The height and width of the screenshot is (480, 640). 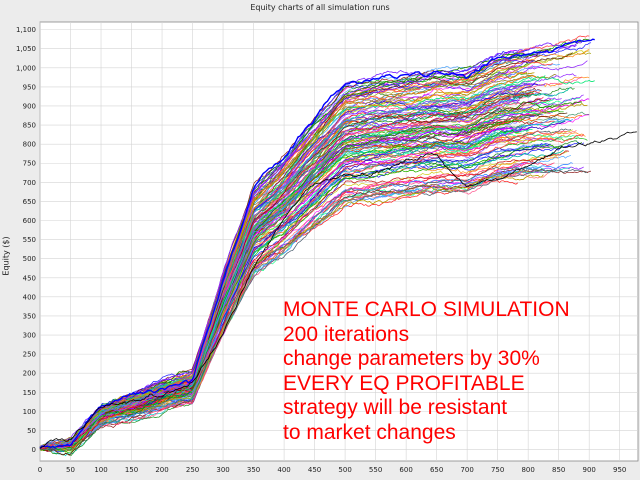 What do you see at coordinates (29, 278) in the screenshot?
I see `y-tick-label: 450` at bounding box center [29, 278].